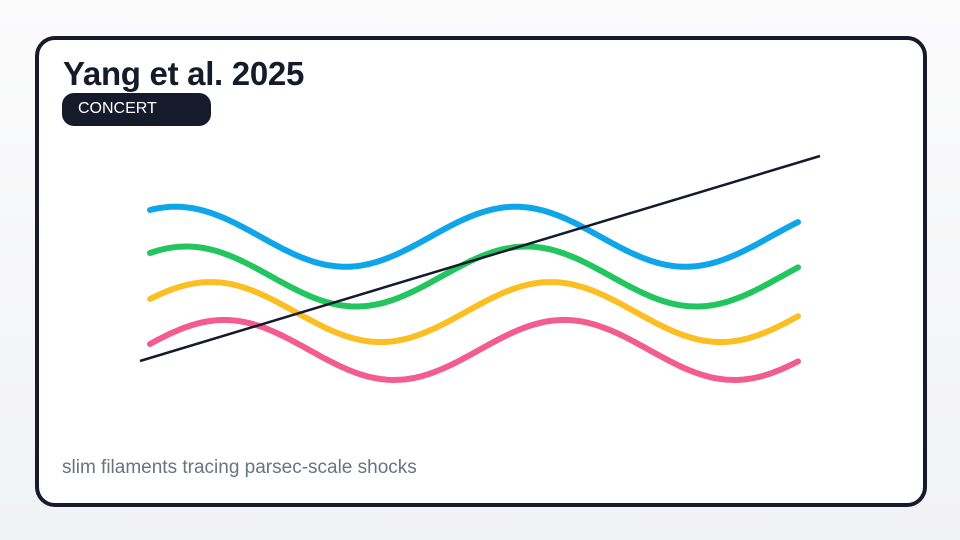  I want to click on amber-wave, so click(474, 312).